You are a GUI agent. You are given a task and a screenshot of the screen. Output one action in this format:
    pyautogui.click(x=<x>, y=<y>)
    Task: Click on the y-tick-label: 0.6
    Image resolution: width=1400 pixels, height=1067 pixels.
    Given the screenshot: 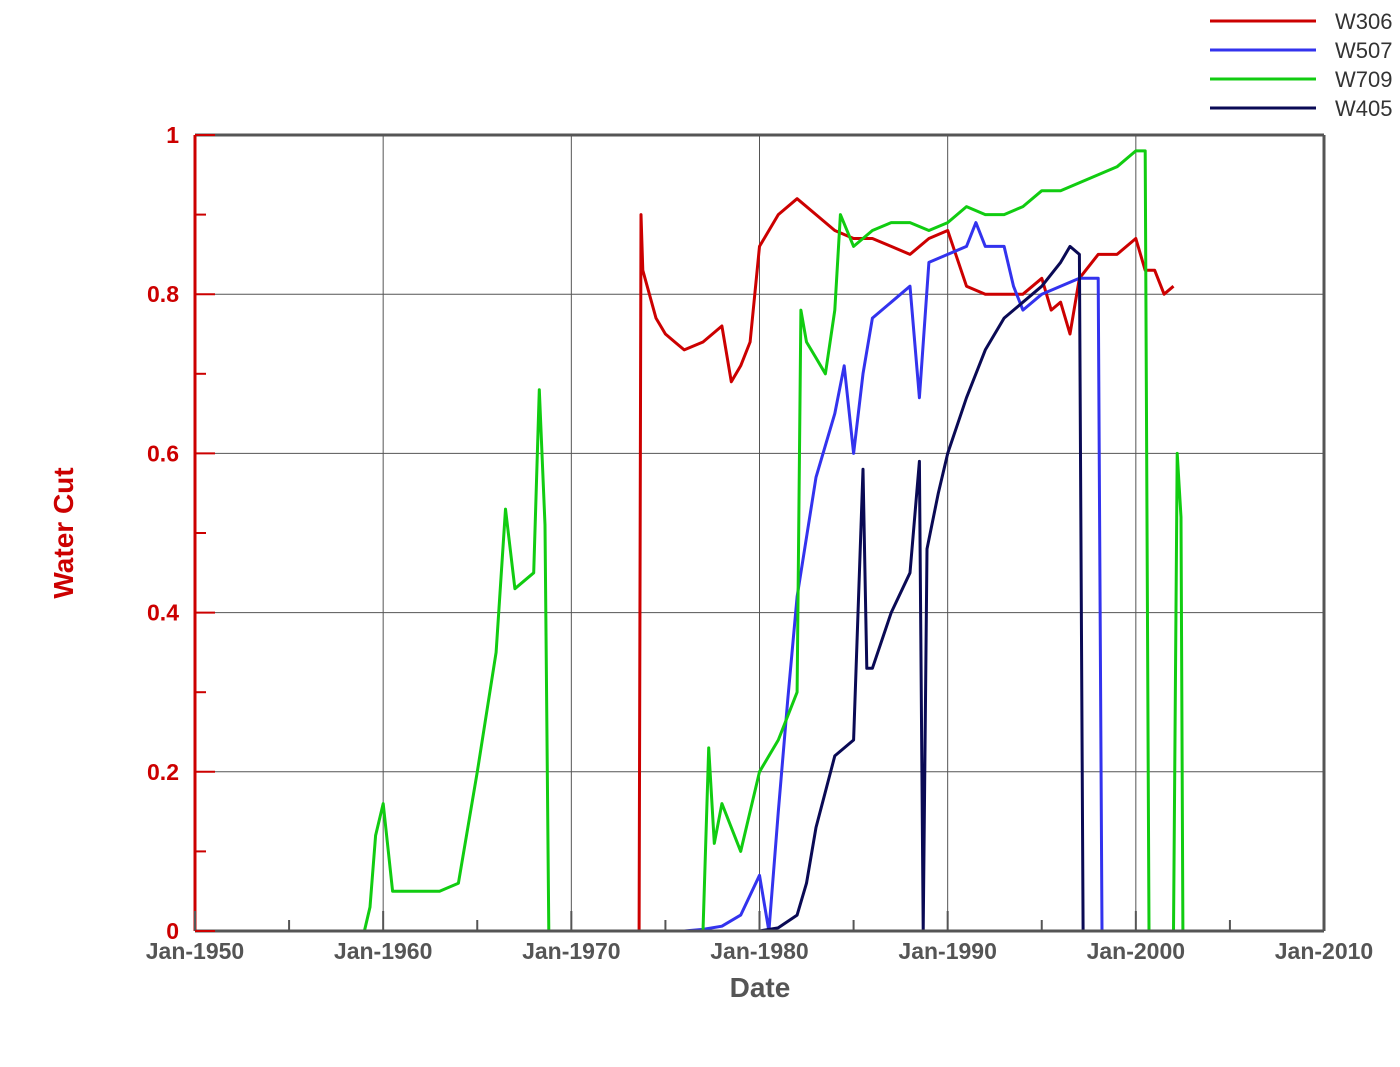 What is the action you would take?
    pyautogui.click(x=163, y=453)
    